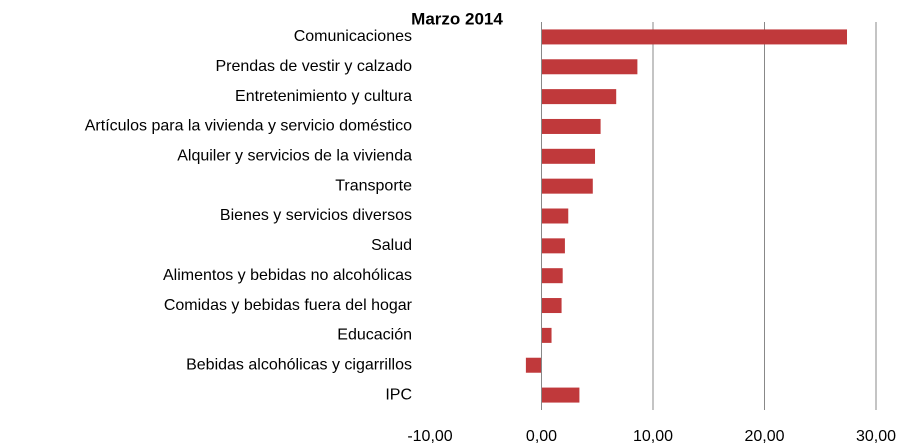 The image size is (903, 447). I want to click on y-tick-label: Entretenimiento y cultura, so click(323, 96).